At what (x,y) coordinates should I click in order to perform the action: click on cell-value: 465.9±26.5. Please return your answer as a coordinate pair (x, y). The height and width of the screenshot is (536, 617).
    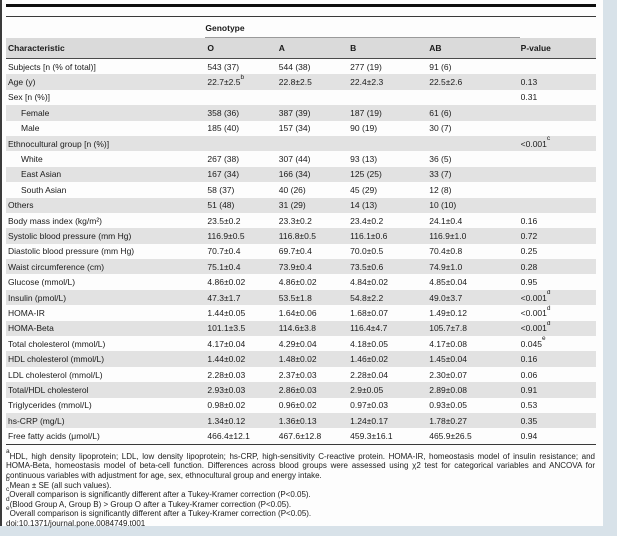
    Looking at the image, I should click on (473, 436).